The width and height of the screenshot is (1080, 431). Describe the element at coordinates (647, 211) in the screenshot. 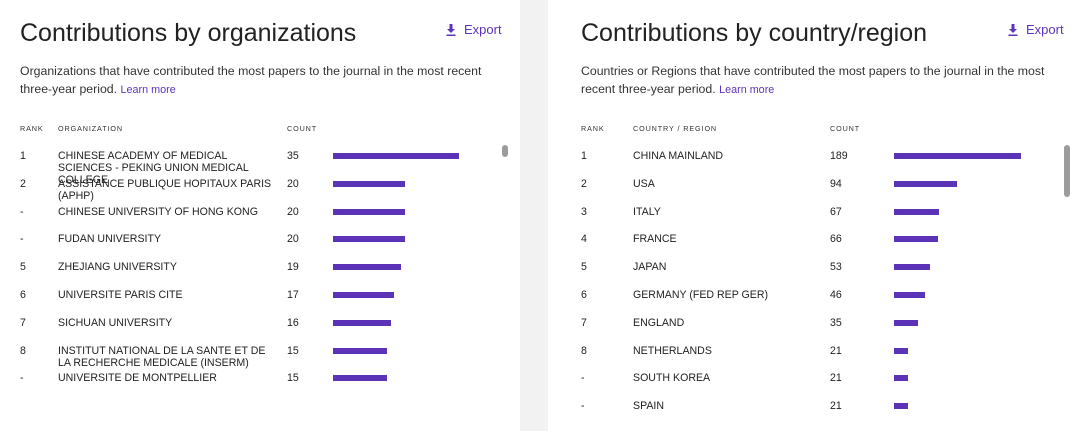

I see `country-name: ITALY` at that location.